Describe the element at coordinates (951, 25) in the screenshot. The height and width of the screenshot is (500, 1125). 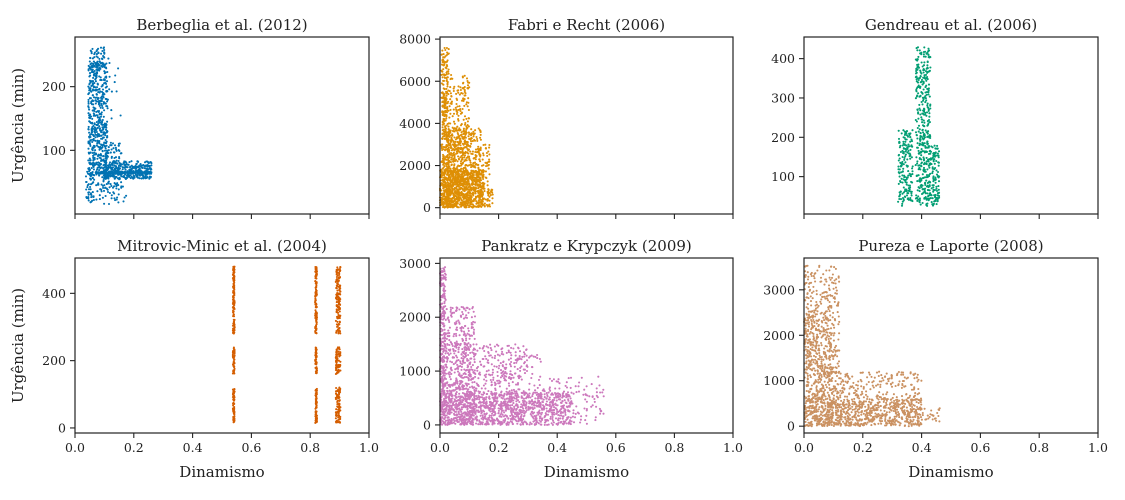
I see `panel-title: Gendreau et al. (2006)` at that location.